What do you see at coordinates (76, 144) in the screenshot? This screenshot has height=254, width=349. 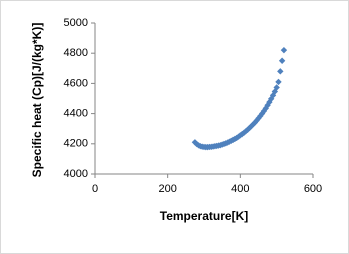 I see `y-tick-label: 4200` at bounding box center [76, 144].